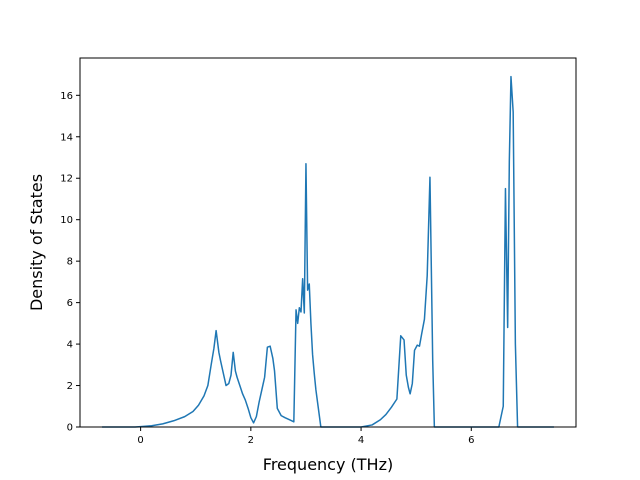 The height and width of the screenshot is (480, 640). What do you see at coordinates (66, 137) in the screenshot?
I see `y-tick-label: 14` at bounding box center [66, 137].